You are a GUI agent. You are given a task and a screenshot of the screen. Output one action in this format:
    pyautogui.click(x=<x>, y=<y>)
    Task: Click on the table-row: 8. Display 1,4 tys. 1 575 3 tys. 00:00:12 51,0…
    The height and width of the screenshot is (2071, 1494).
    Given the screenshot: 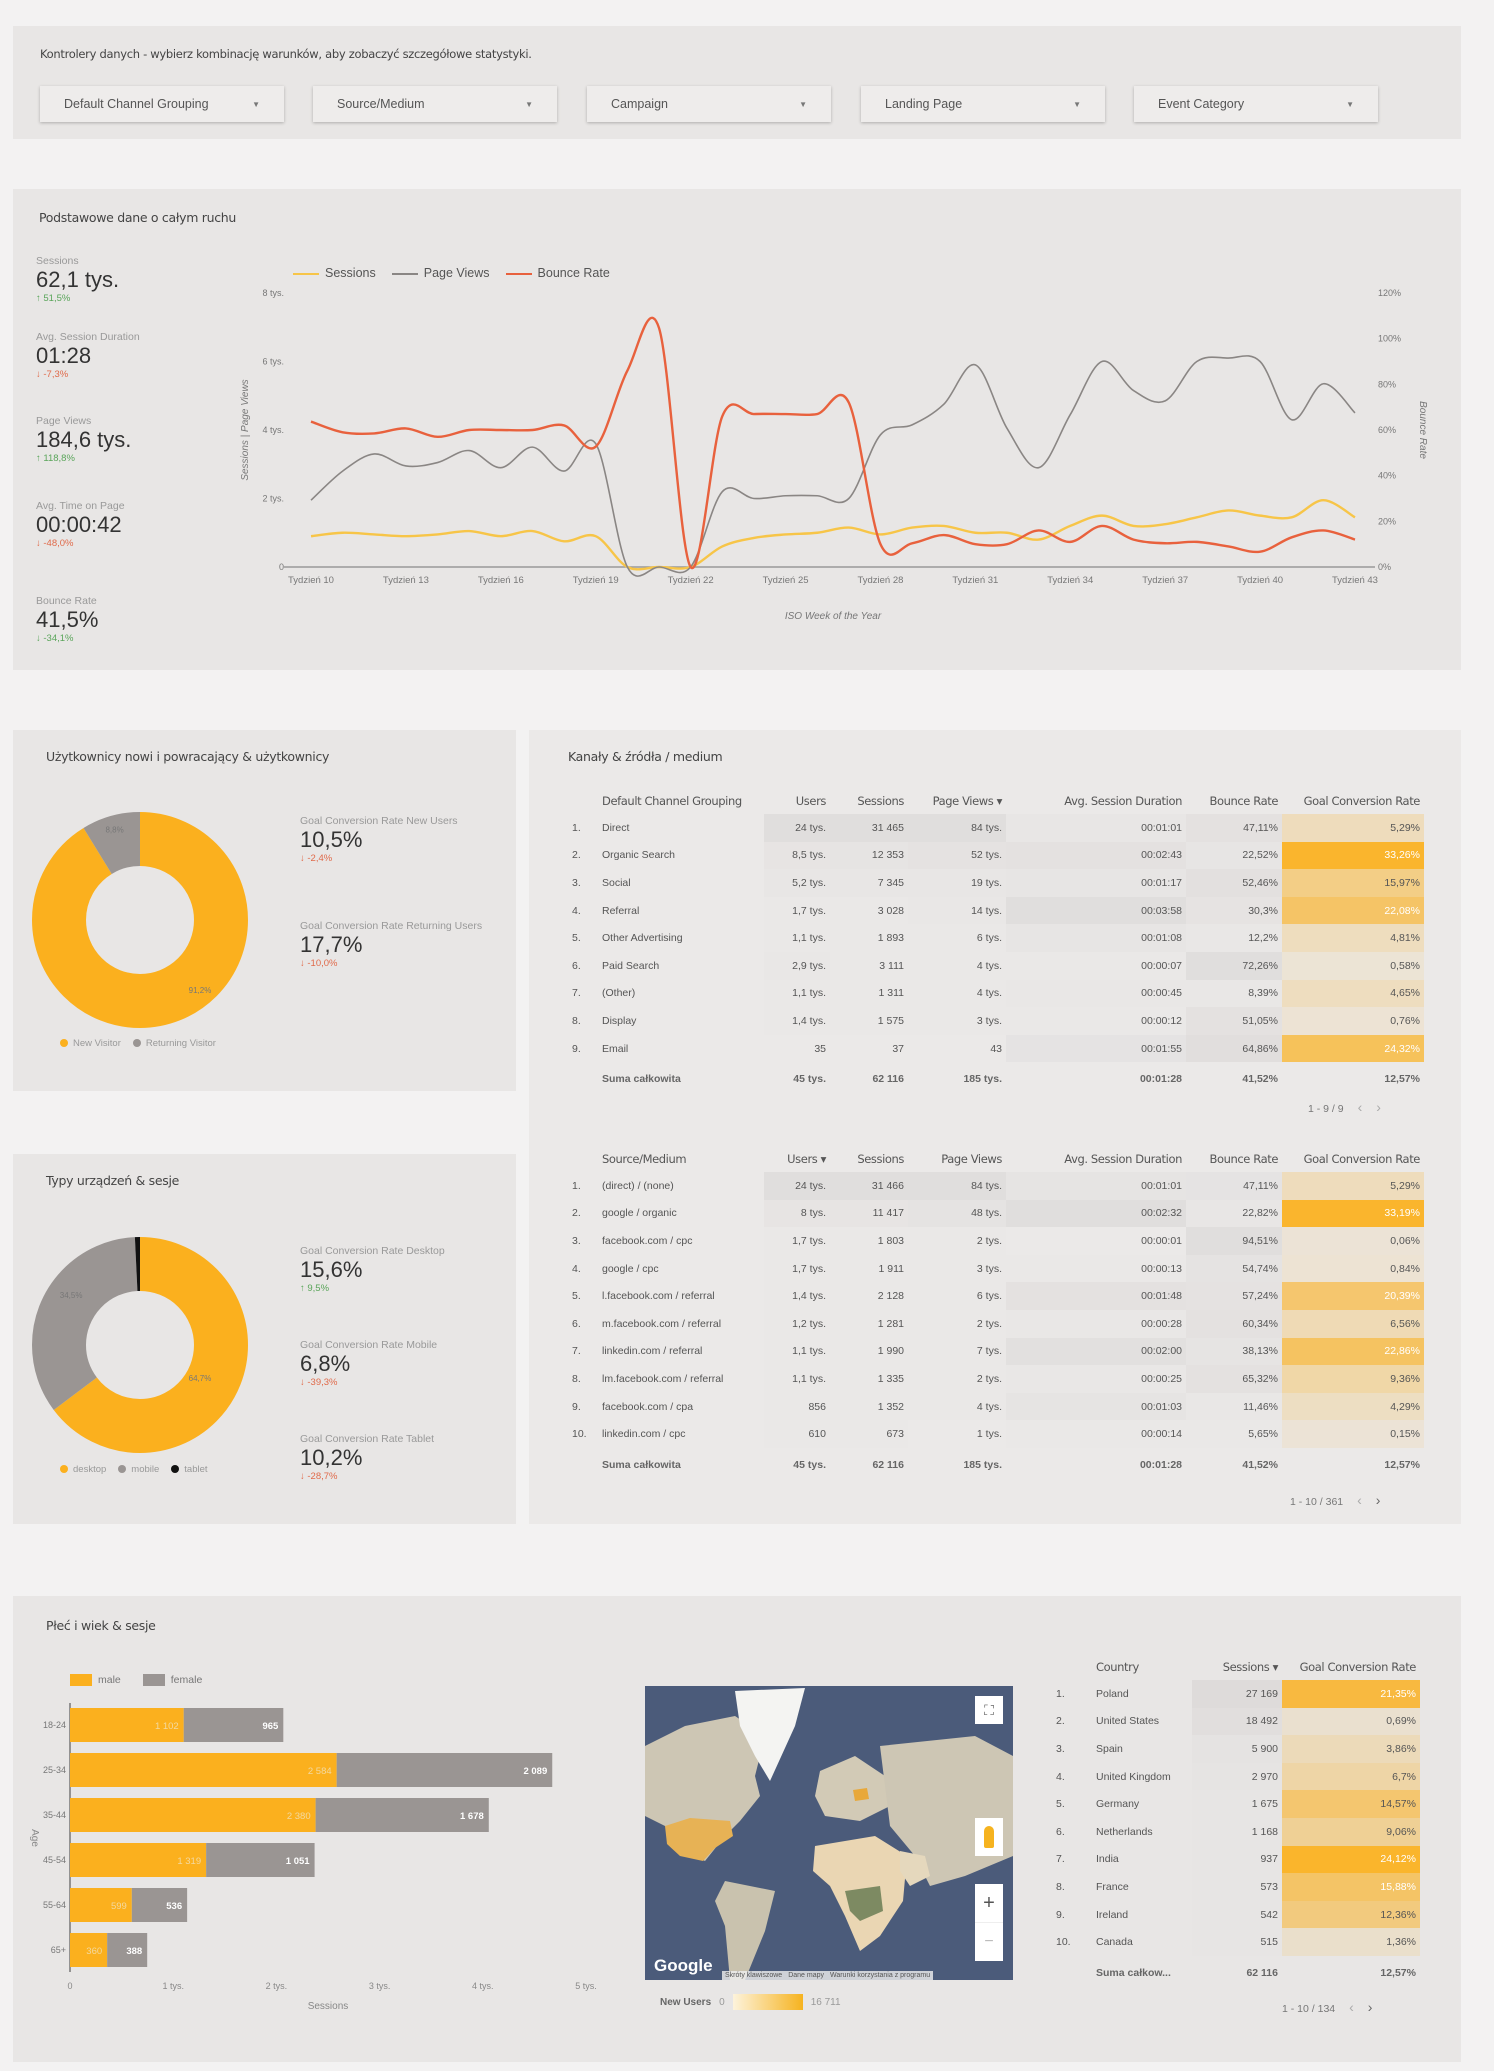 What is the action you would take?
    pyautogui.click(x=996, y=1021)
    